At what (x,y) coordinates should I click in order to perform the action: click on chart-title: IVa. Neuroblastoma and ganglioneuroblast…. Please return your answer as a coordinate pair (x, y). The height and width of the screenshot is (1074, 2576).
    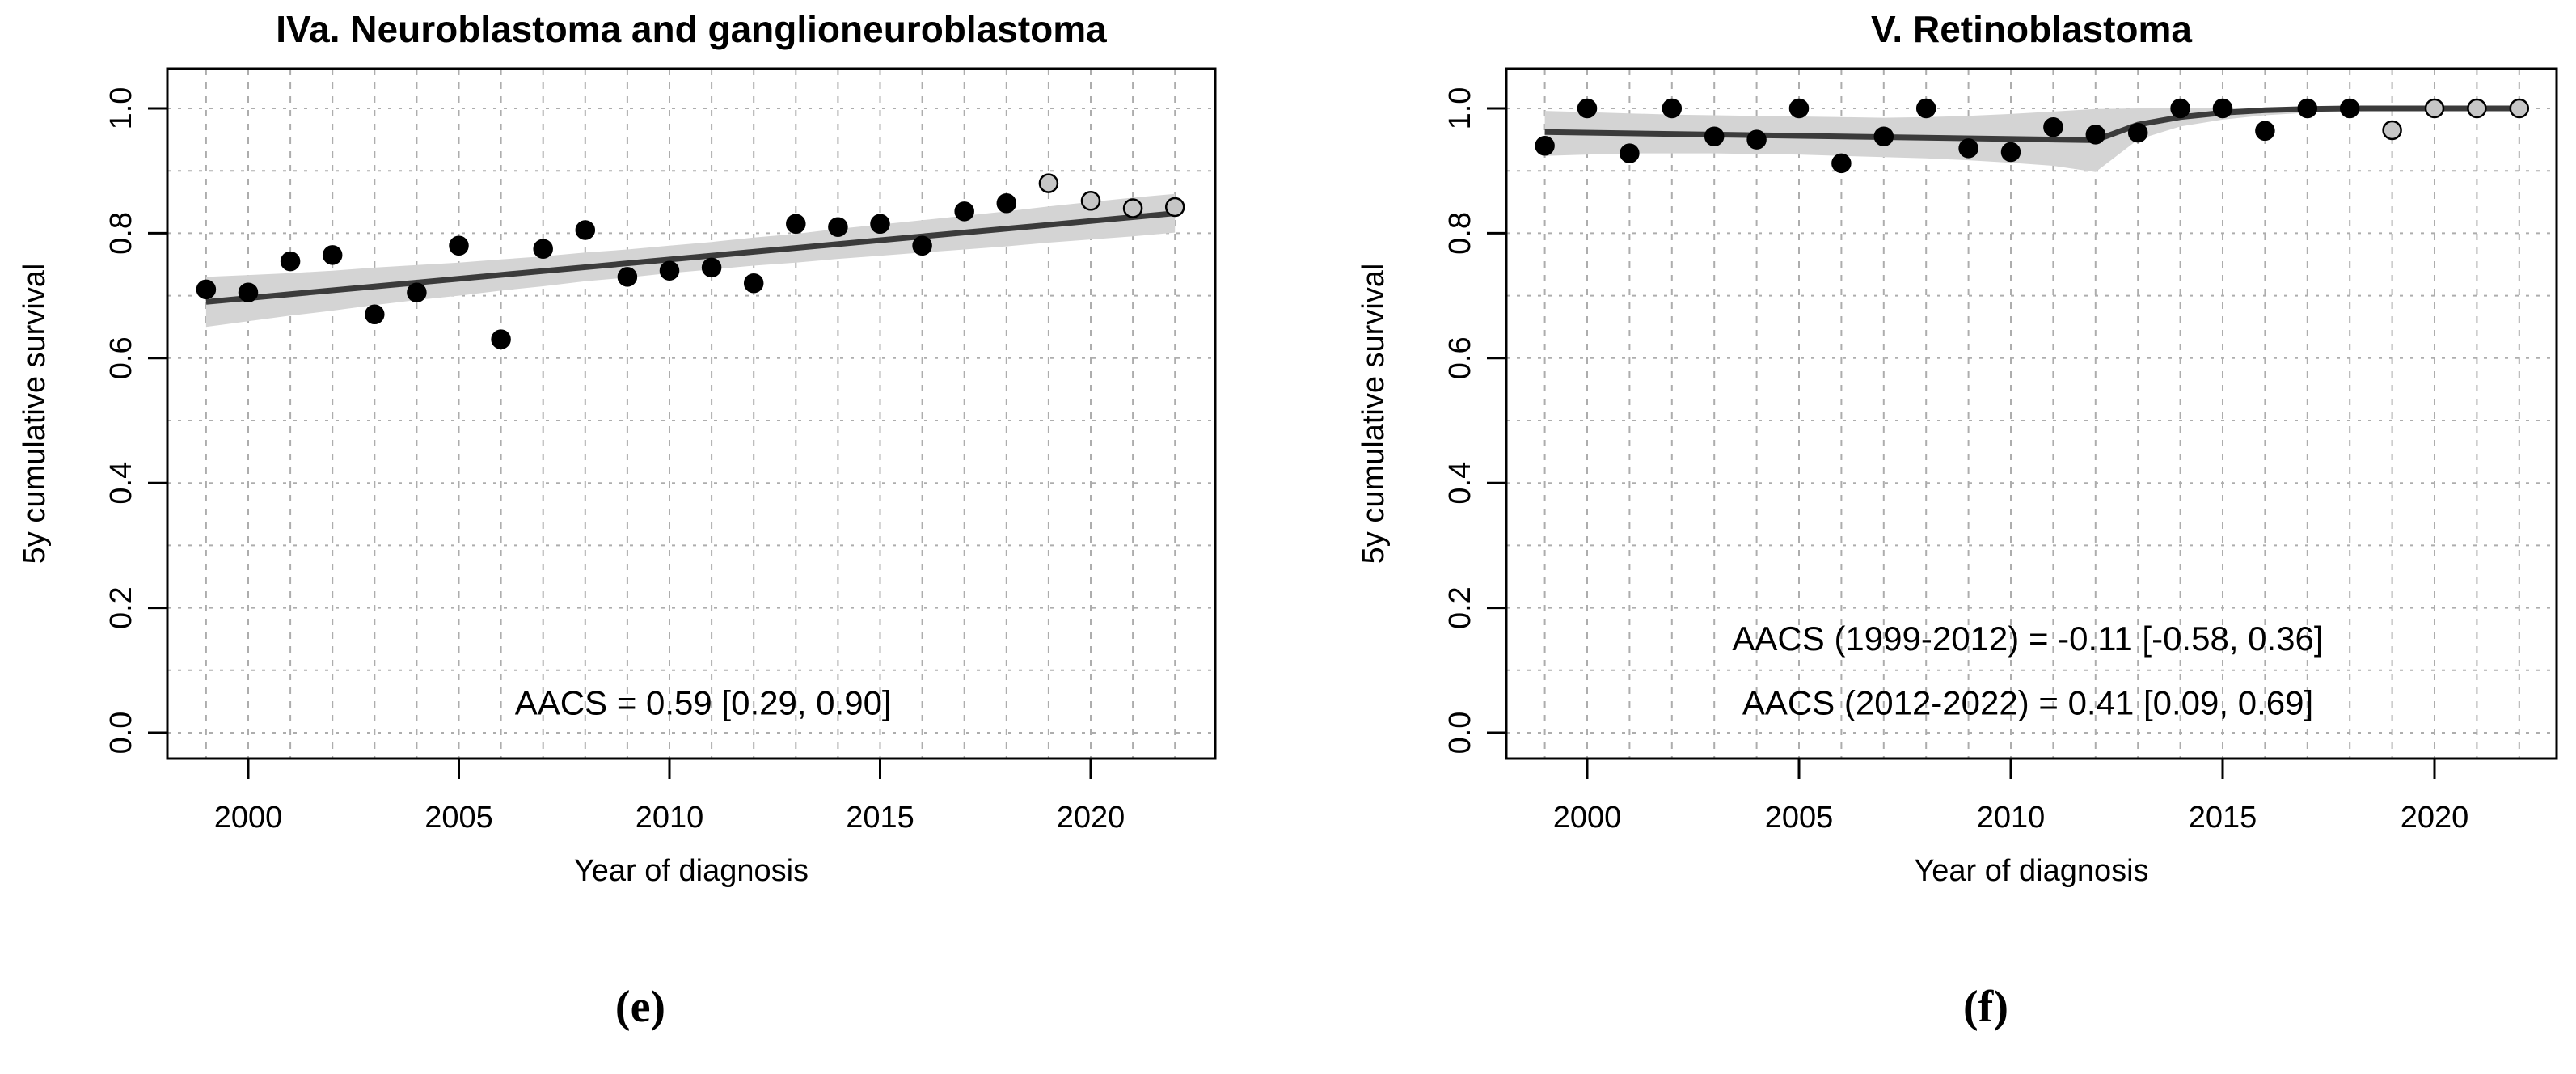
    Looking at the image, I should click on (691, 29).